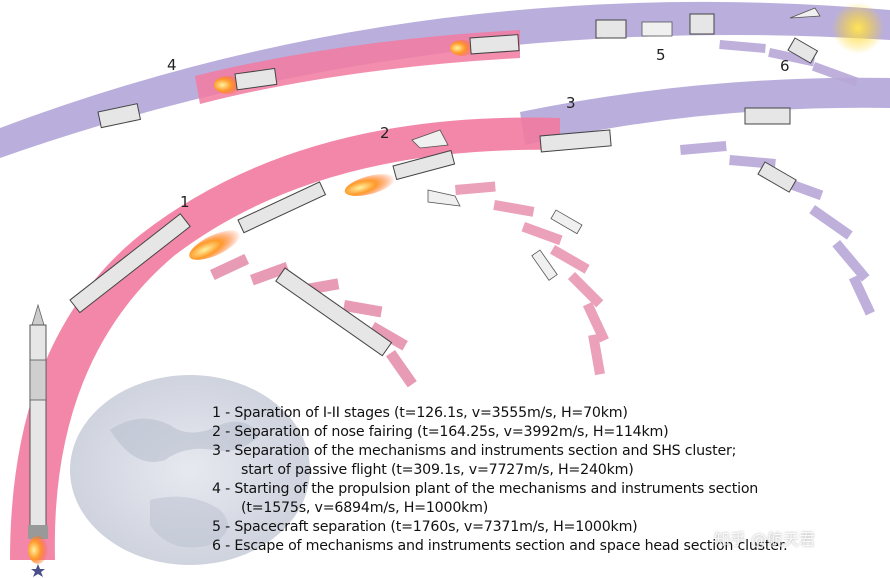 The width and height of the screenshot is (890, 578). I want to click on second-stage-rocket, so click(258, 220).